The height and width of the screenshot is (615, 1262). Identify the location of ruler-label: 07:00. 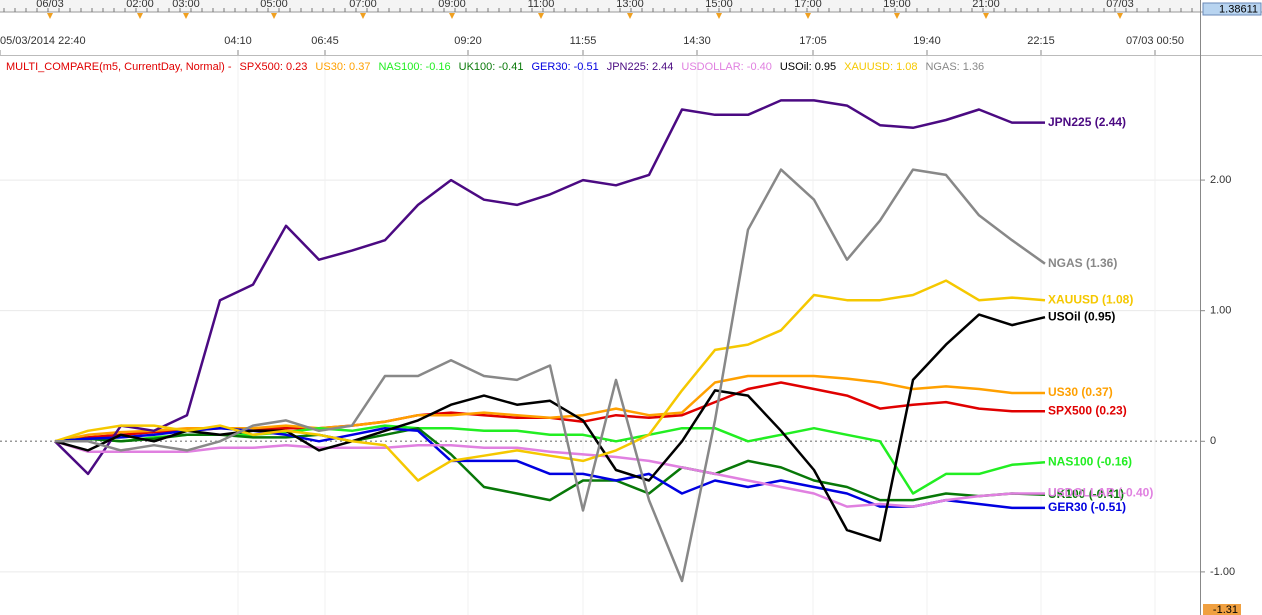
(363, 5).